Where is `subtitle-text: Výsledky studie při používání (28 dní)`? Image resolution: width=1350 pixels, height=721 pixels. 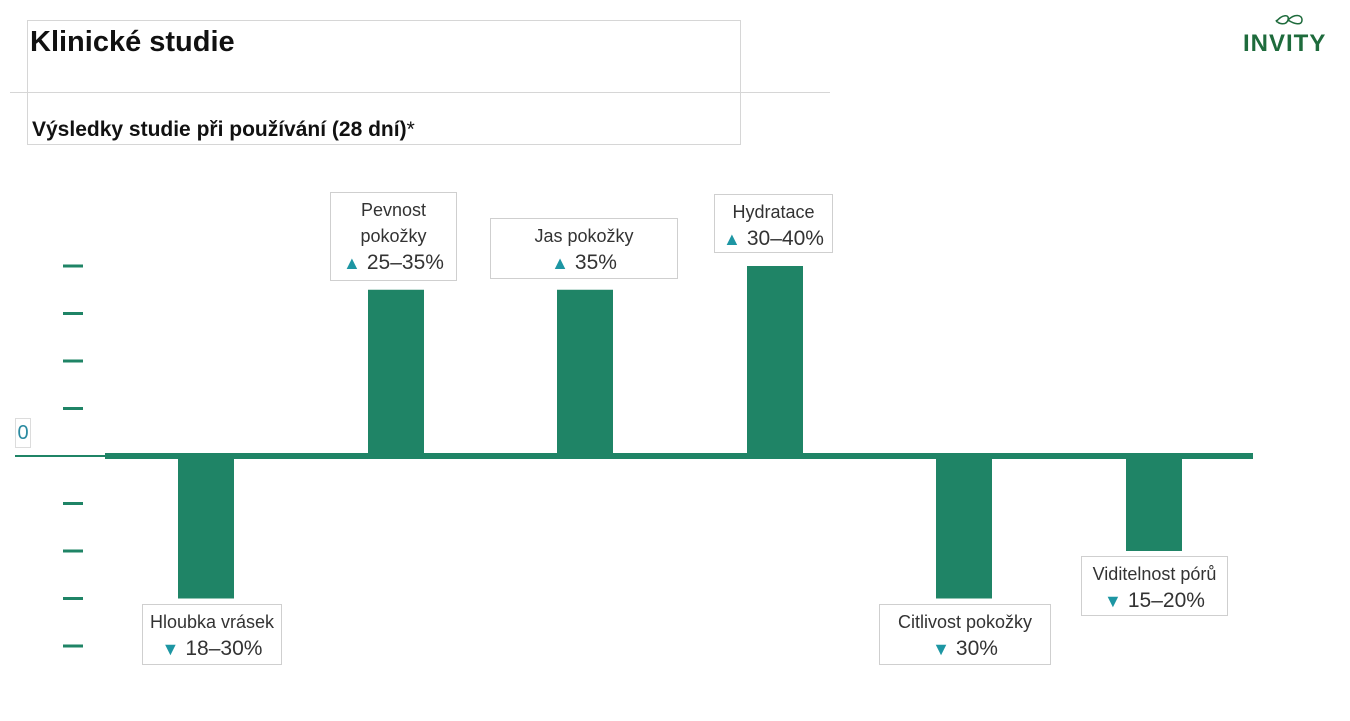 subtitle-text: Výsledky studie při používání (28 dní) is located at coordinates (219, 129).